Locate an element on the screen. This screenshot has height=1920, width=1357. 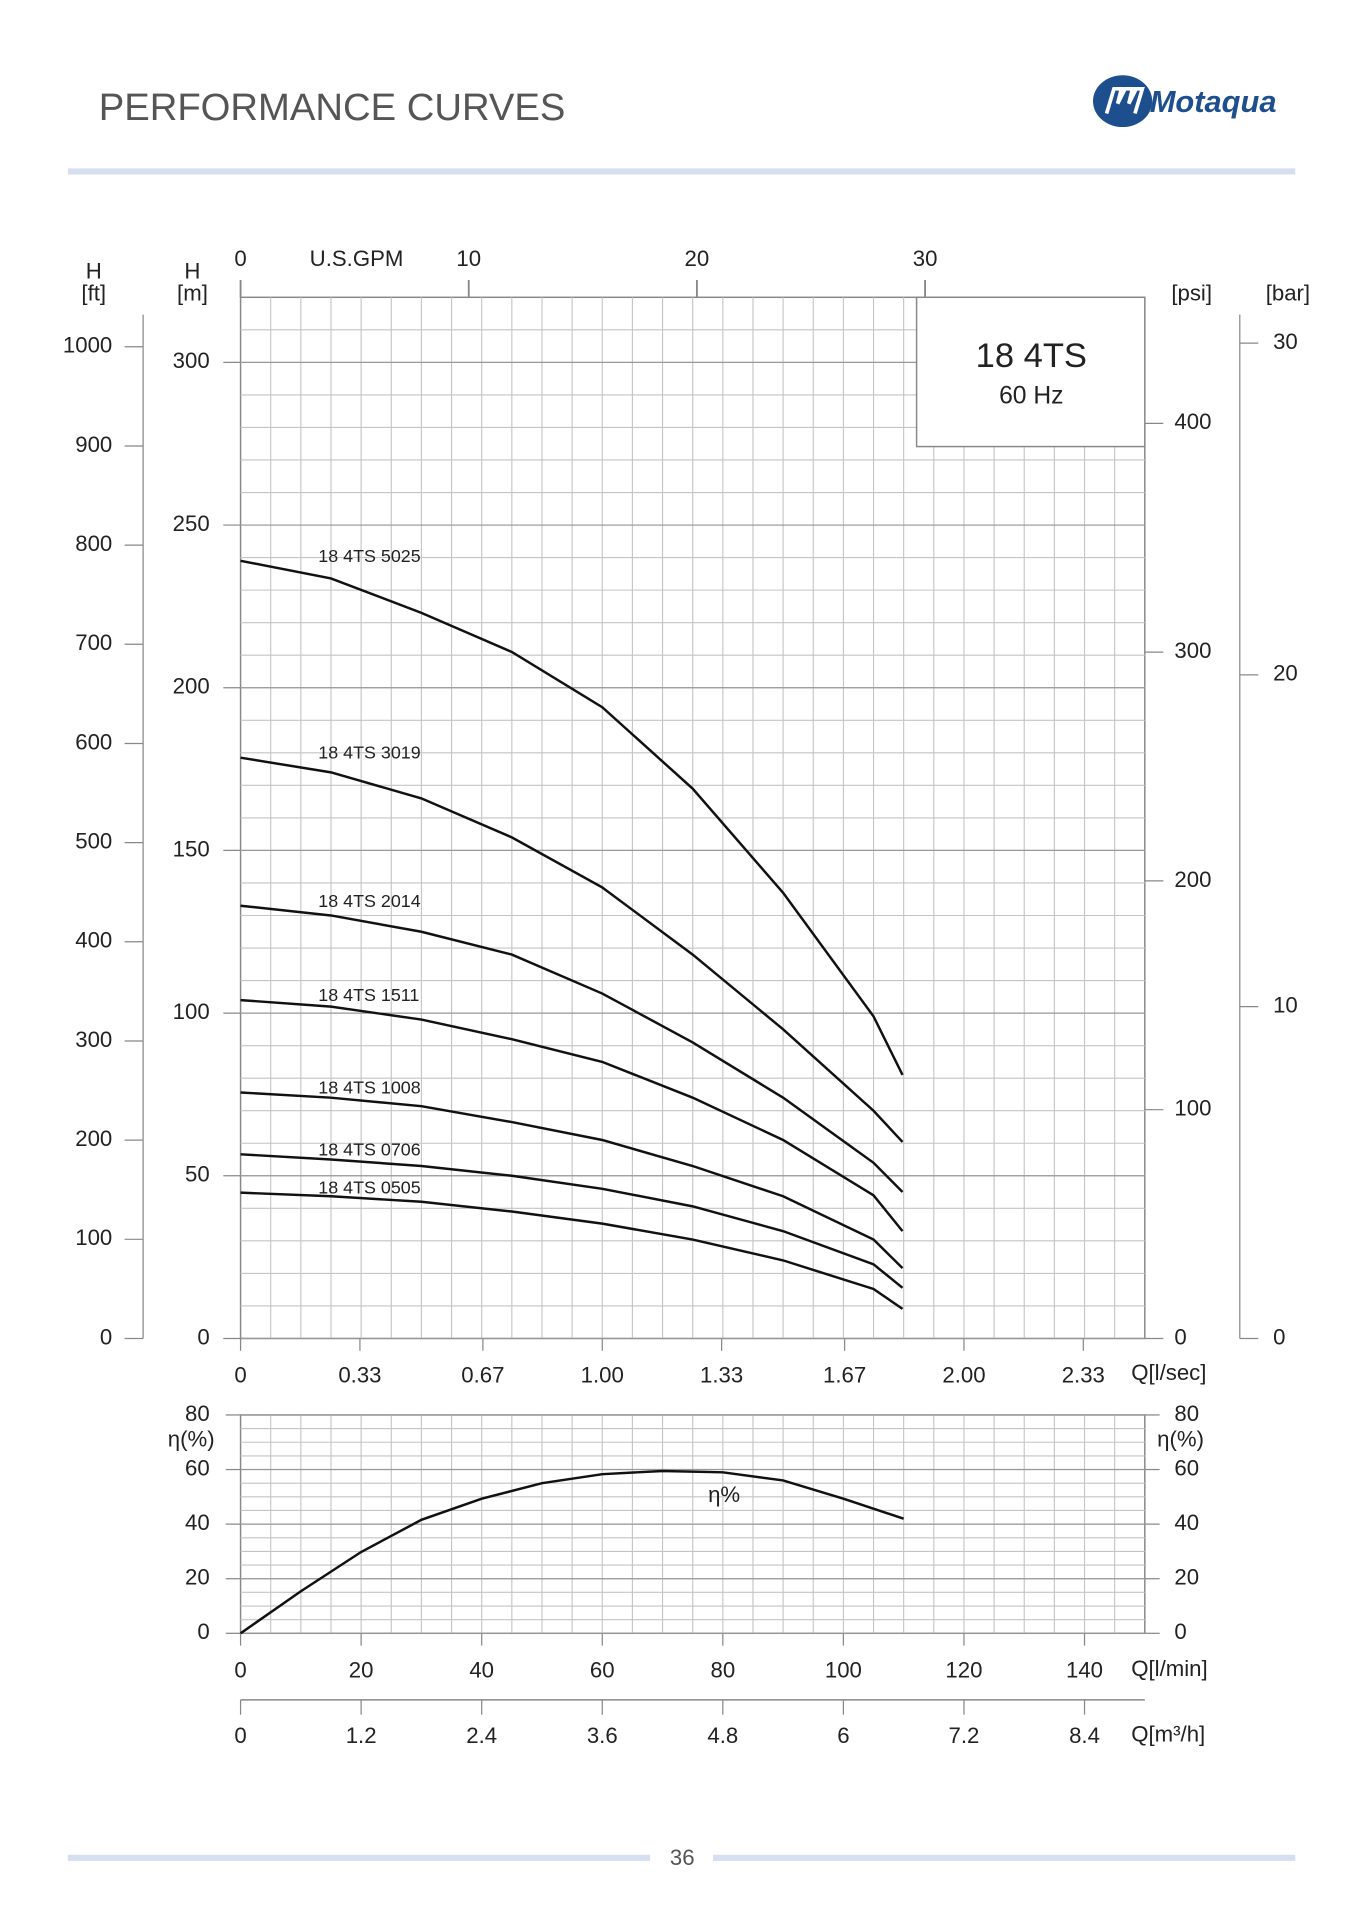
y3-tick-label: 300 is located at coordinates (1192, 650).